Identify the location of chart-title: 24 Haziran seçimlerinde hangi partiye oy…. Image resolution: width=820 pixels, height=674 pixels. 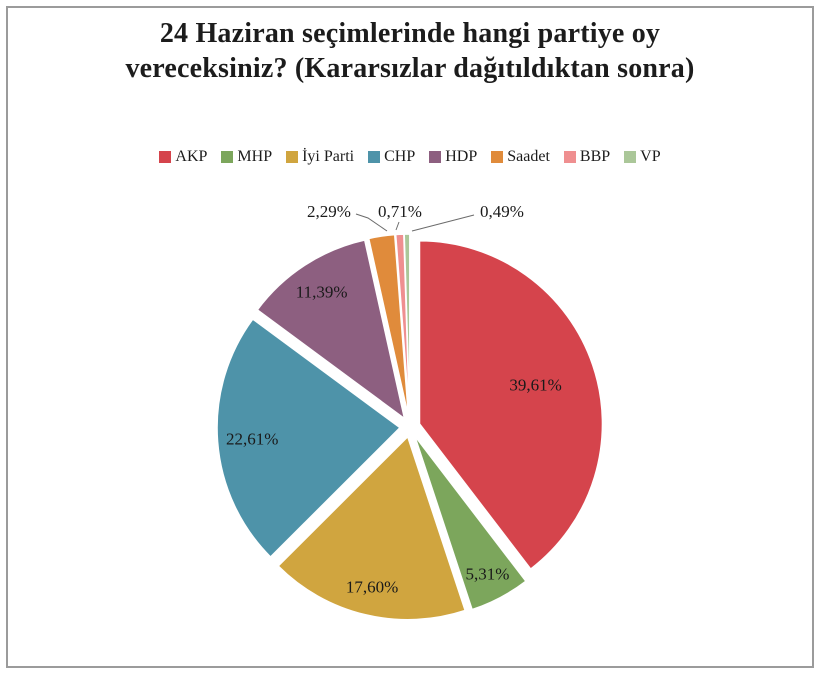
(410, 51).